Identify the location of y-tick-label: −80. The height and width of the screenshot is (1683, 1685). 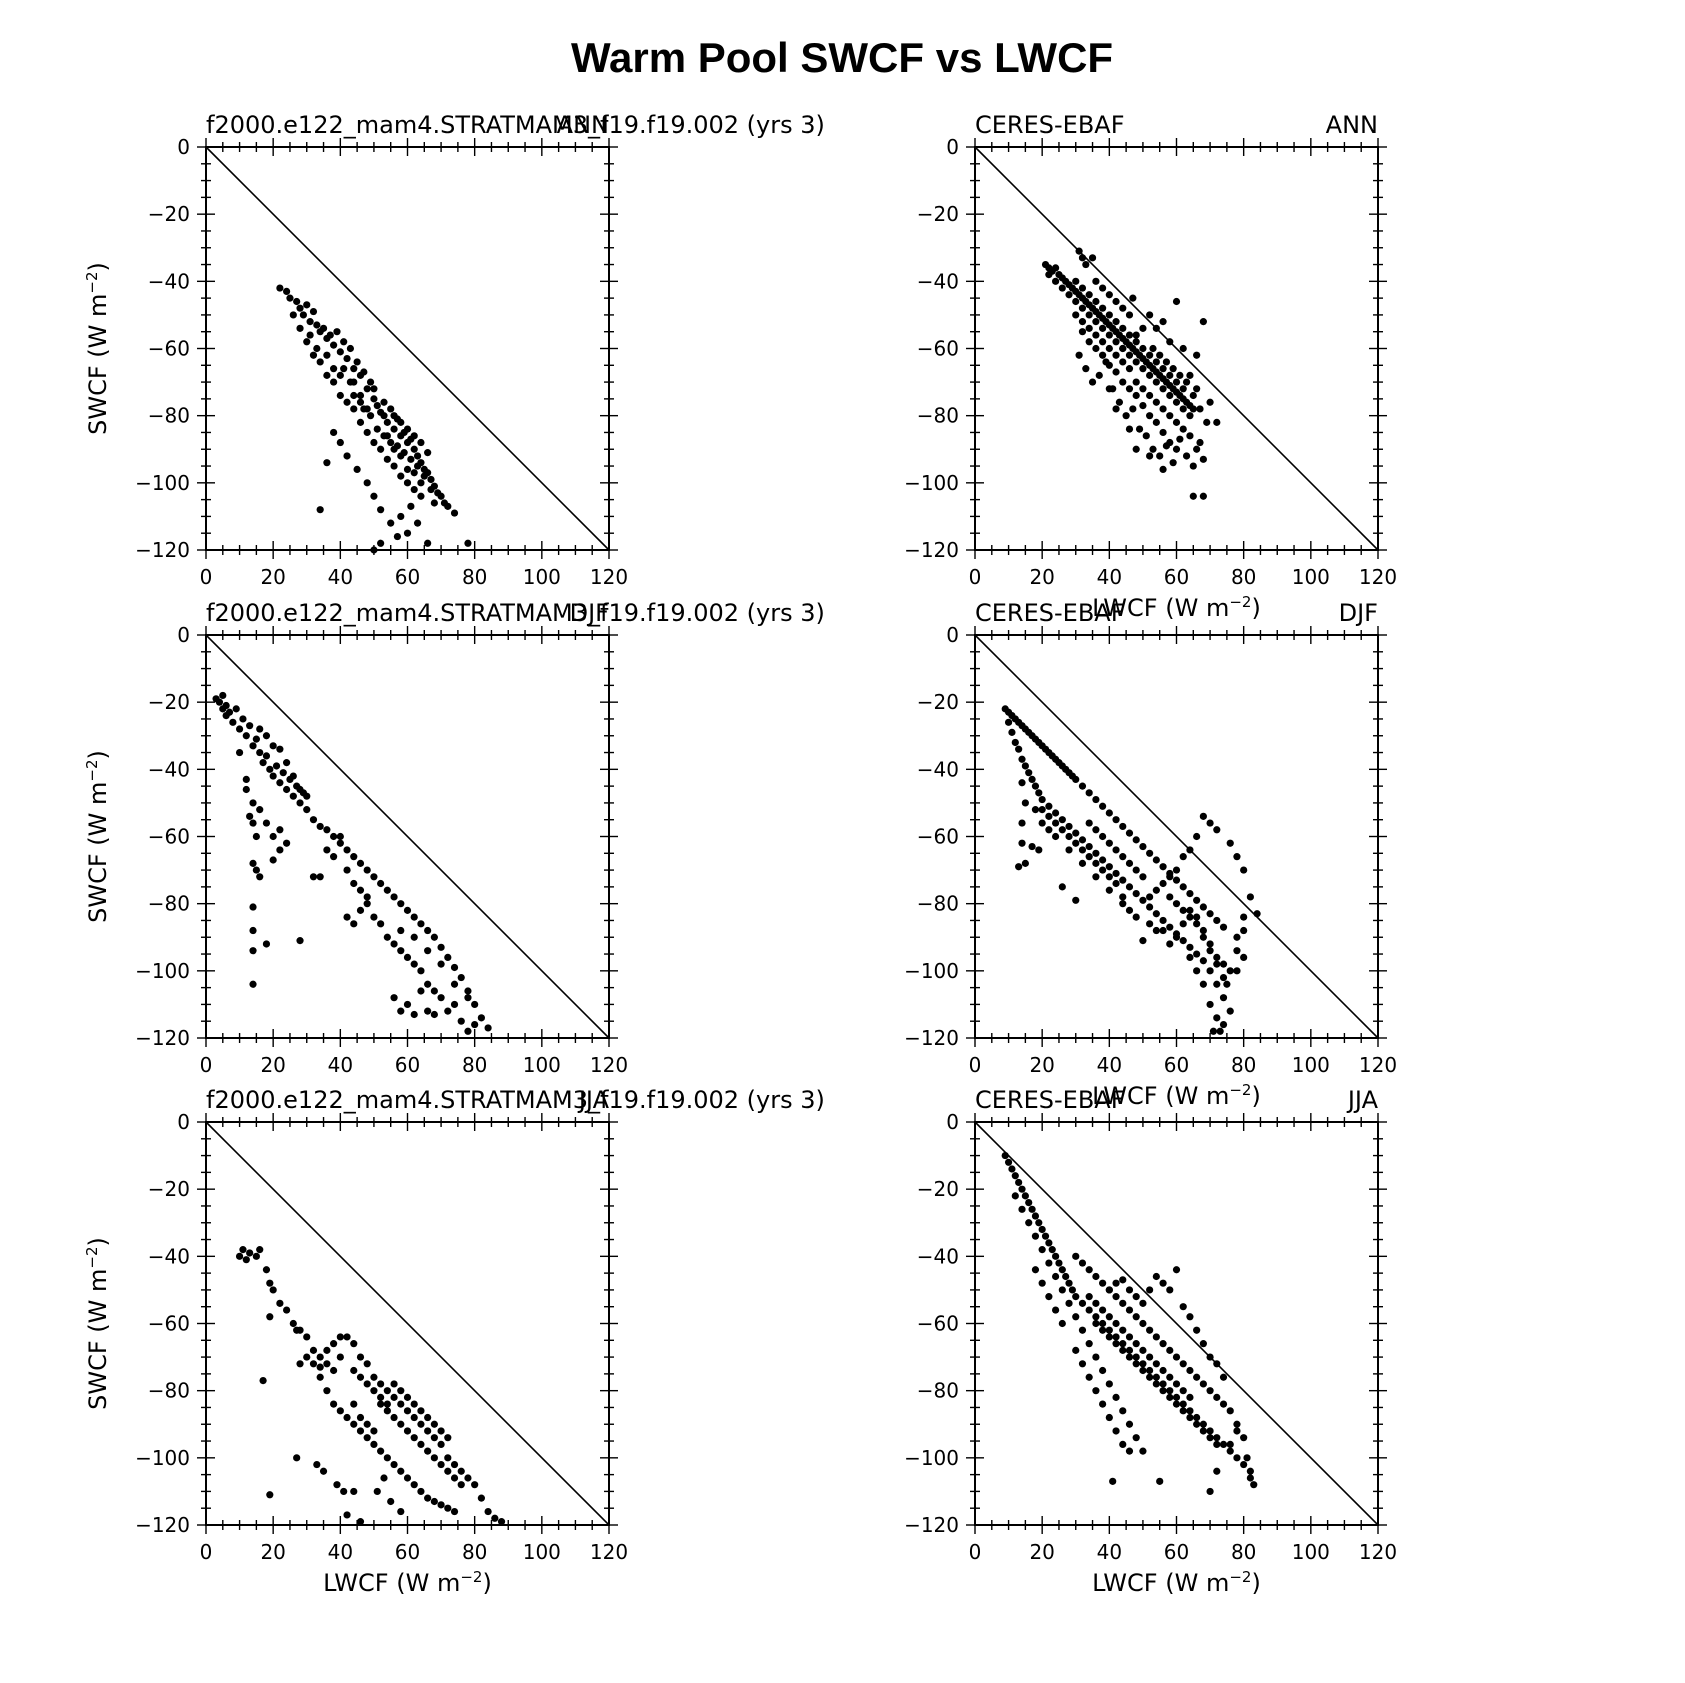
(938, 1391).